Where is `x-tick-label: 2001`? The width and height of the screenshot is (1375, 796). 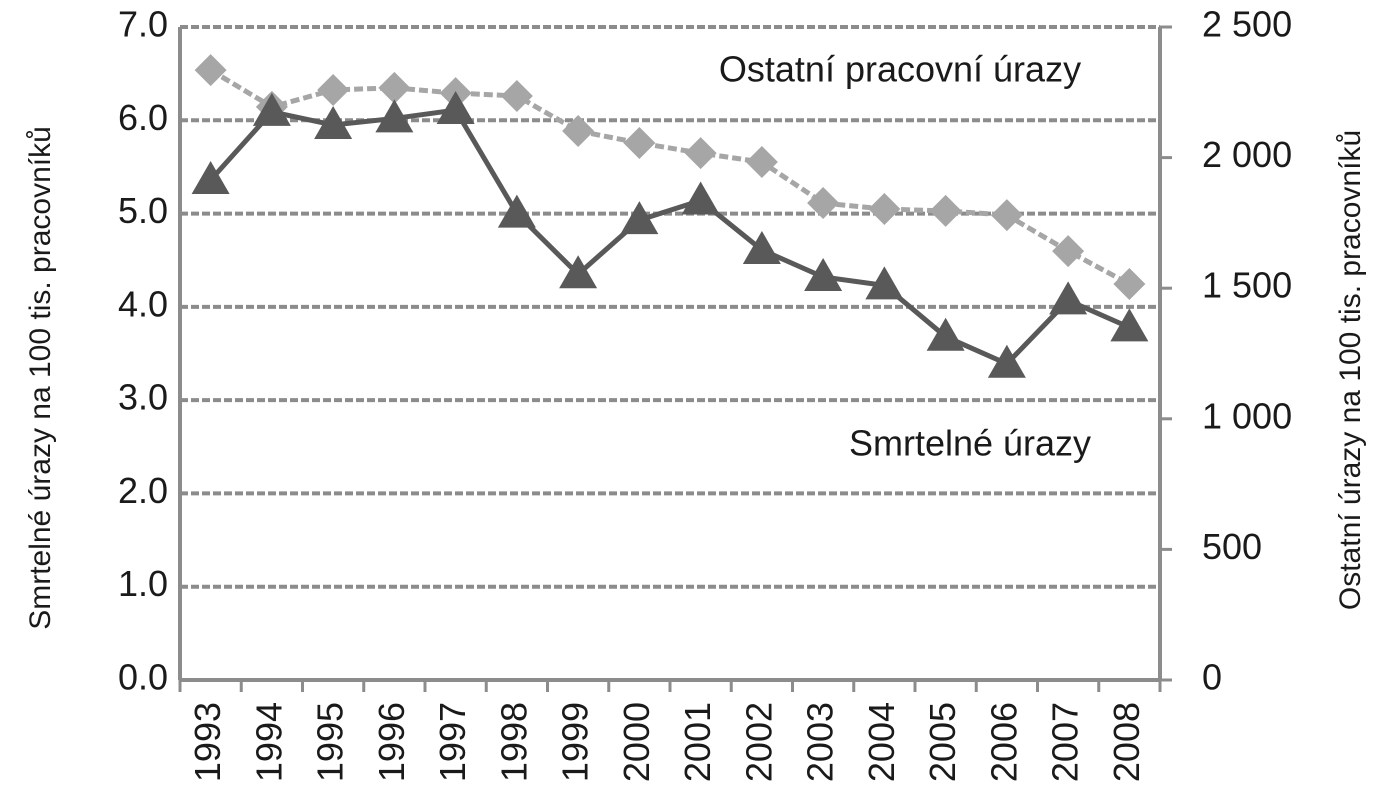 x-tick-label: 2001 is located at coordinates (697, 742).